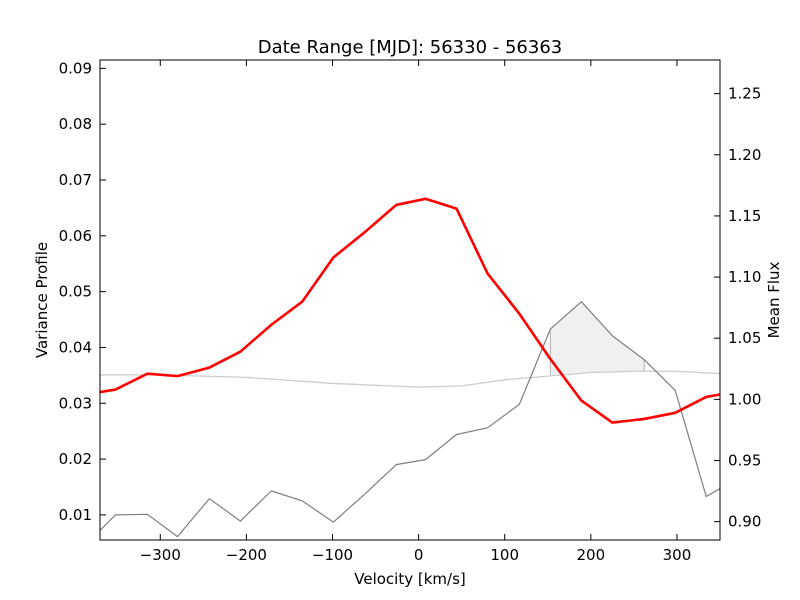 The height and width of the screenshot is (600, 800). I want to click on y-right-tick-label: 0.95, so click(744, 461).